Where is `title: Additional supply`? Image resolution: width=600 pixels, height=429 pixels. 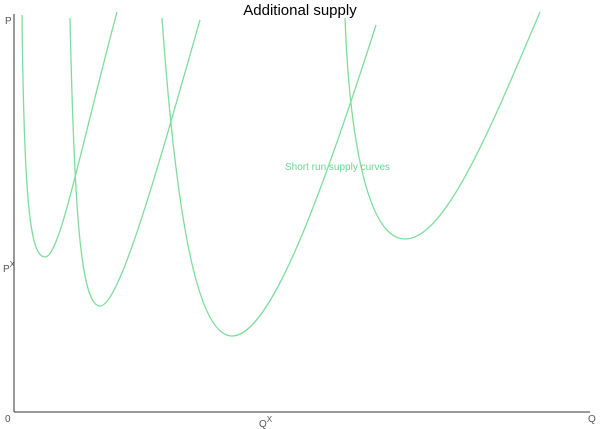
title: Additional supply is located at coordinates (300, 10).